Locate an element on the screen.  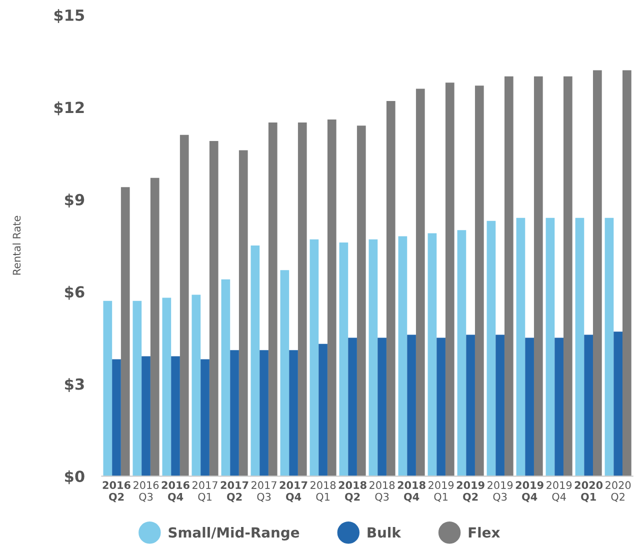
legend-label: Small/Mid-Range is located at coordinates (234, 533).